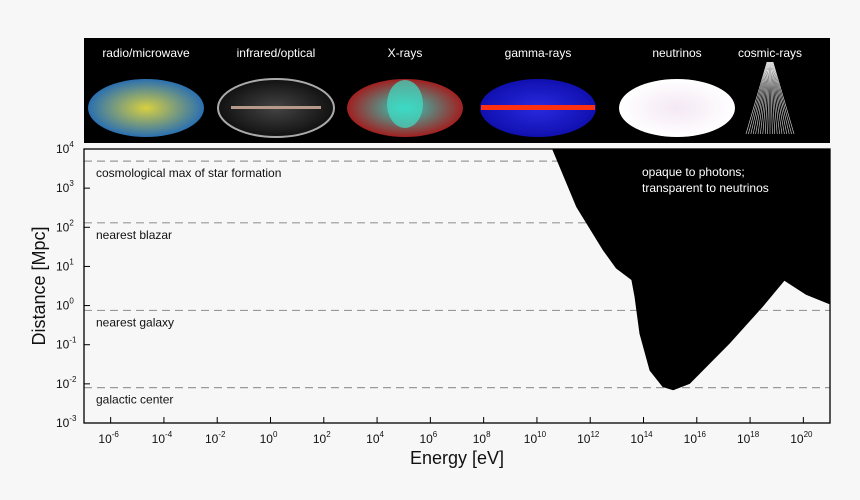  I want to click on banner-label: cosmic-rays, so click(770, 53).